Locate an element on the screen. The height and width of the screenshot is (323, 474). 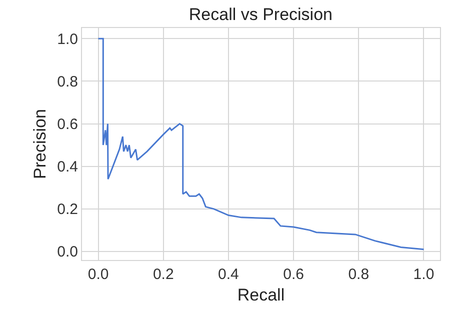
y-tick-label: 0.6 is located at coordinates (67, 125).